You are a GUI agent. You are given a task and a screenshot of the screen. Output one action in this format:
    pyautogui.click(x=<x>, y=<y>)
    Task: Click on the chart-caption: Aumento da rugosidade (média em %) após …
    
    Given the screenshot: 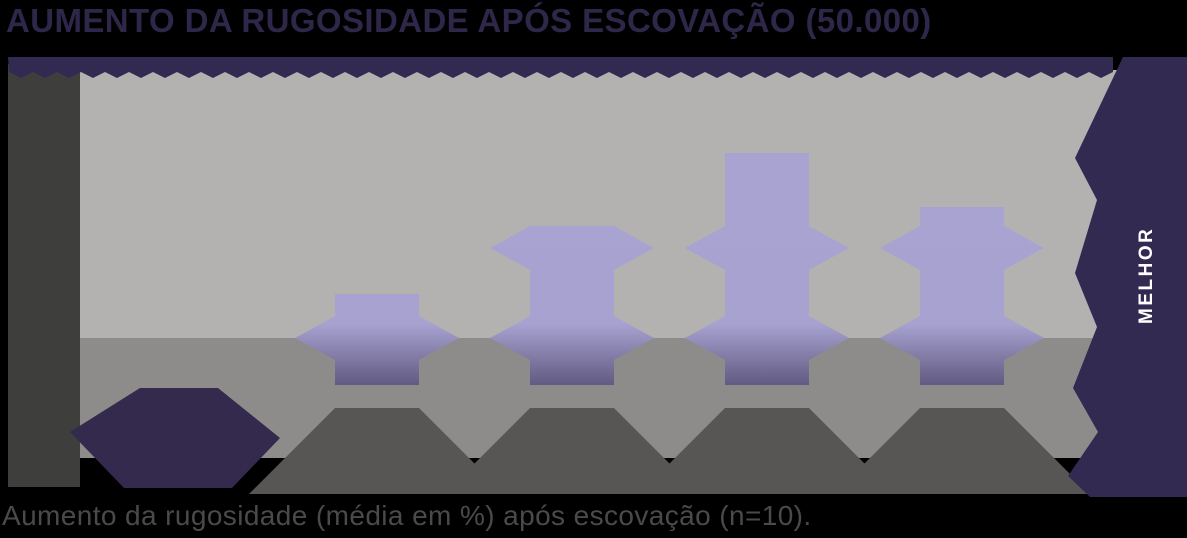 What is the action you would take?
    pyautogui.click(x=407, y=515)
    